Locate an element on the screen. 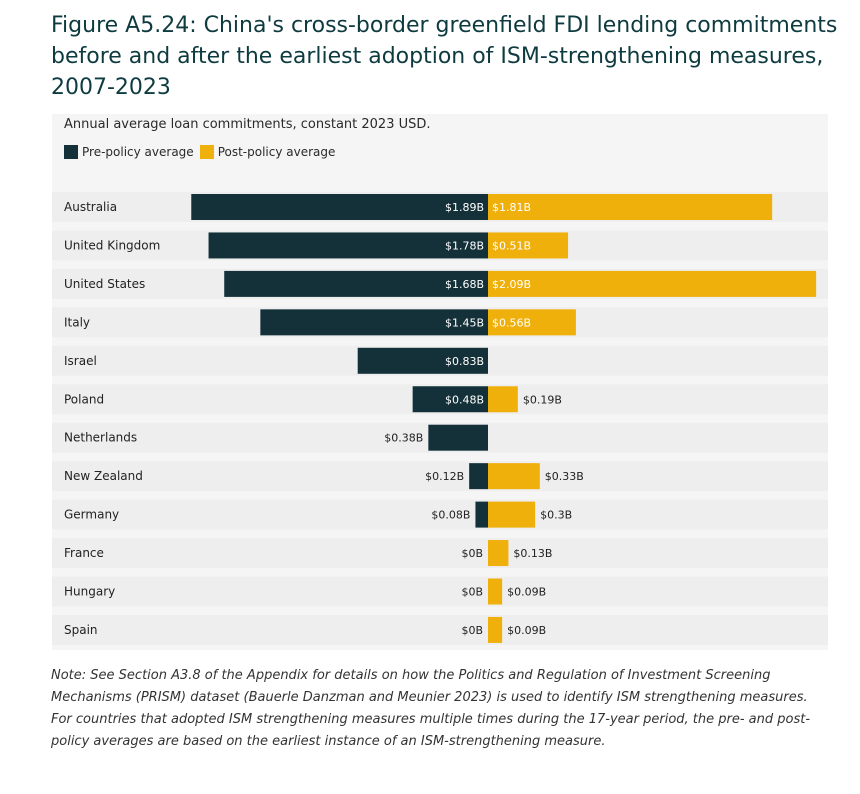 The width and height of the screenshot is (860, 794). label-post-spain: $0.09B is located at coordinates (526, 630).